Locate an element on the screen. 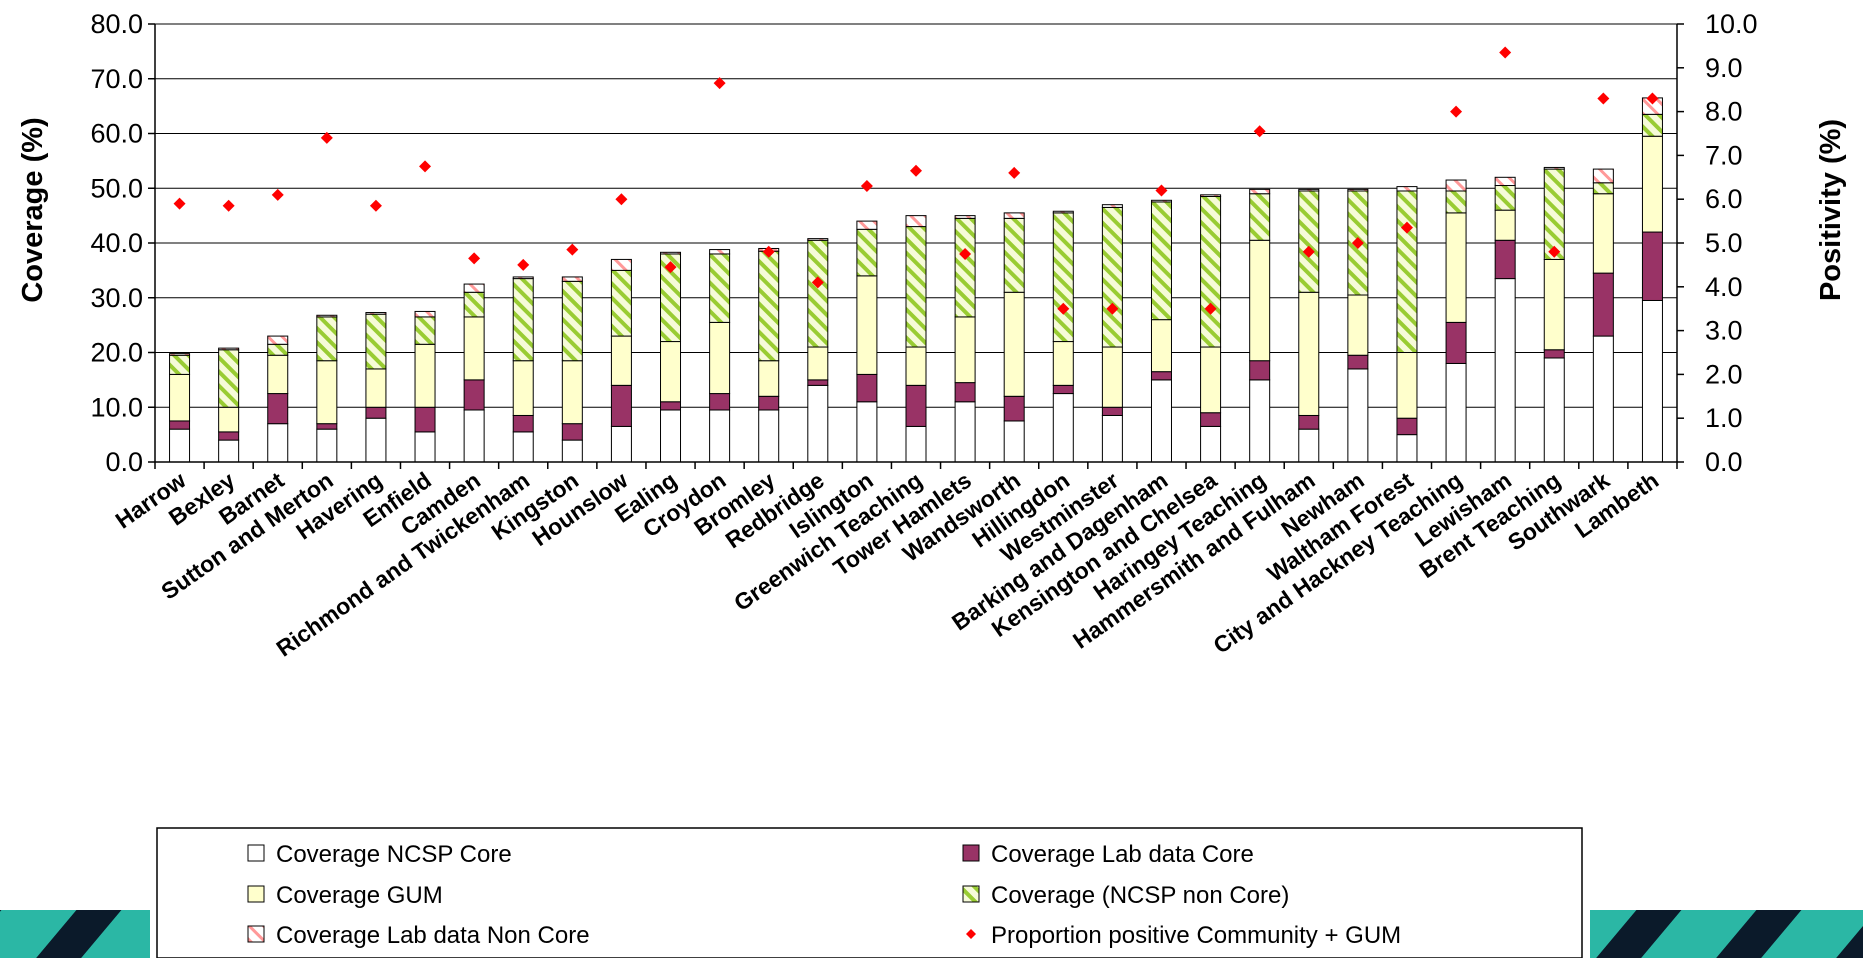 The image size is (1863, 958). y2-tick-label: 5.0 is located at coordinates (1724, 243).